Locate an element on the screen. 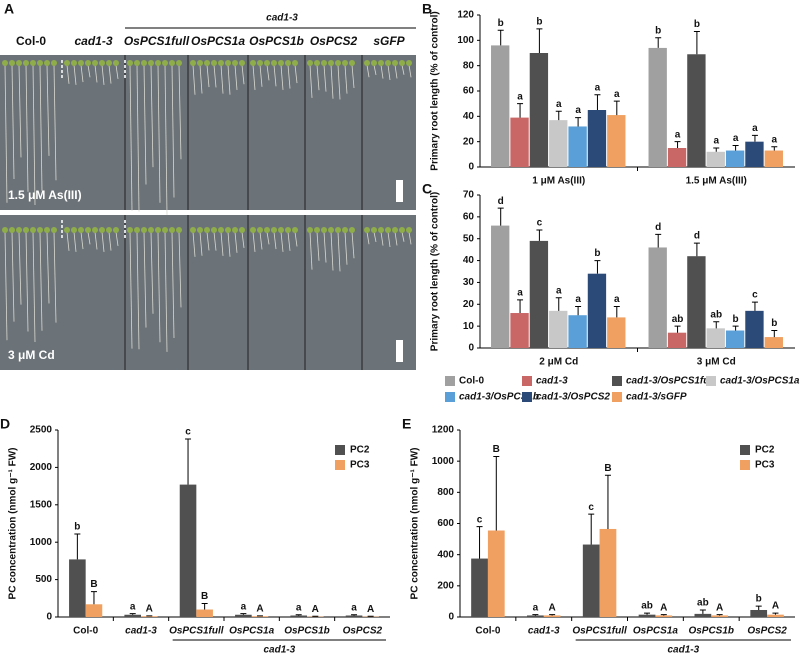 Image resolution: width=800 pixels, height=655 pixels. x-tick-label: OsPCS1b is located at coordinates (307, 631).